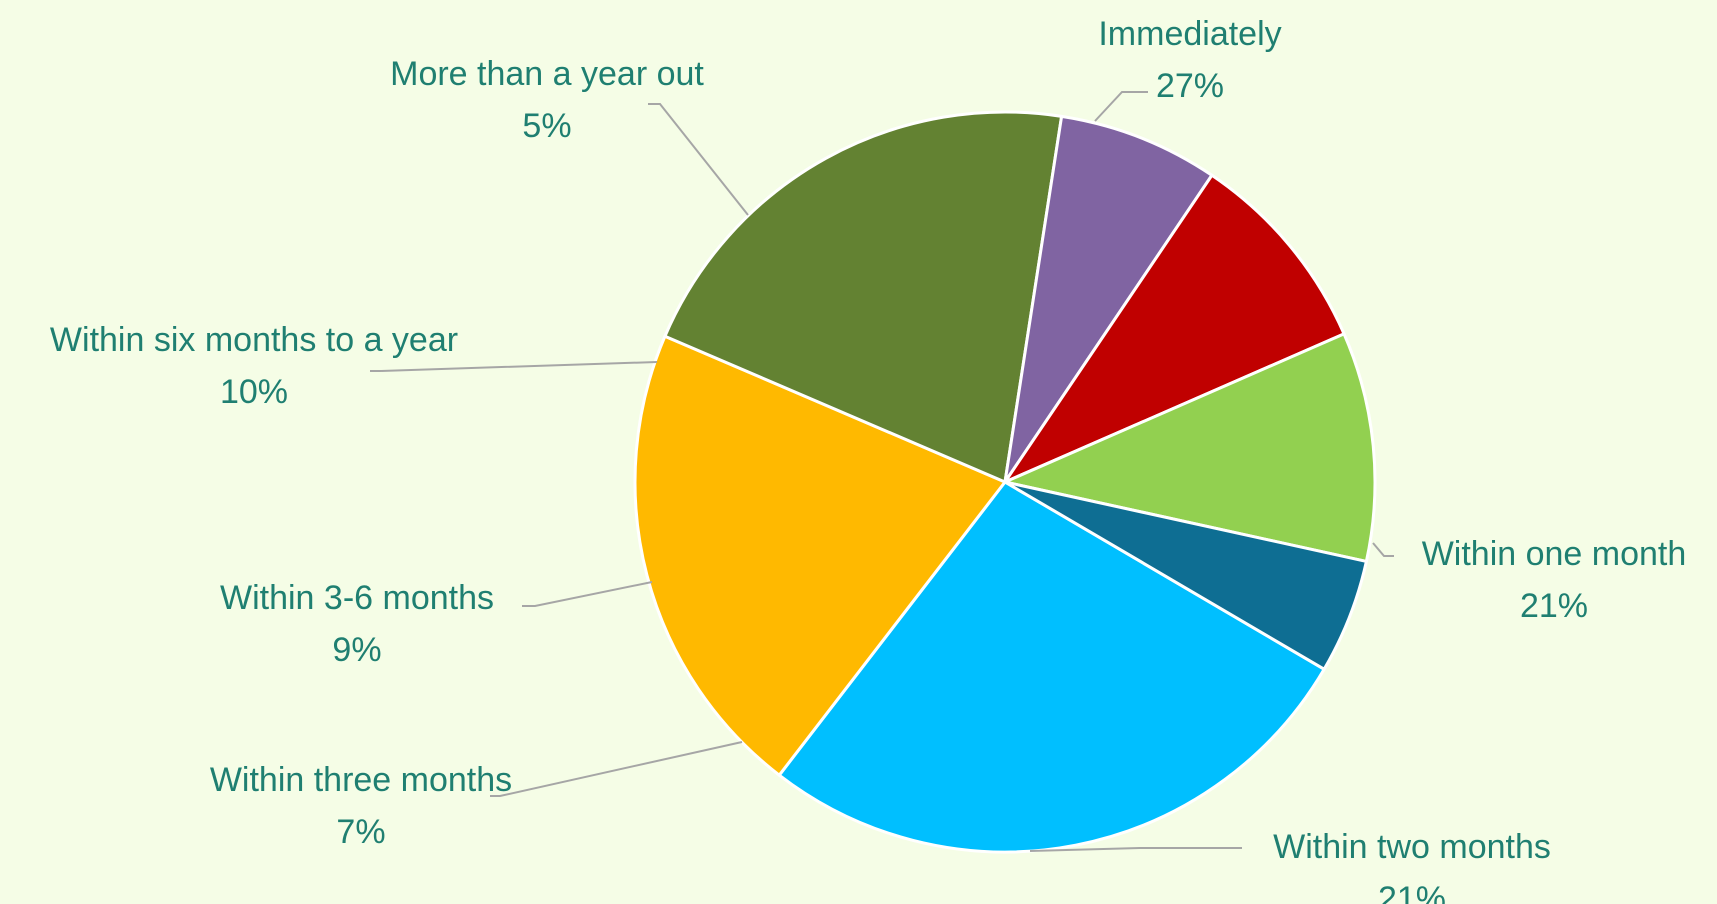 This screenshot has width=1717, height=904. What do you see at coordinates (360, 832) in the screenshot?
I see `slice-percent-label: 7%` at bounding box center [360, 832].